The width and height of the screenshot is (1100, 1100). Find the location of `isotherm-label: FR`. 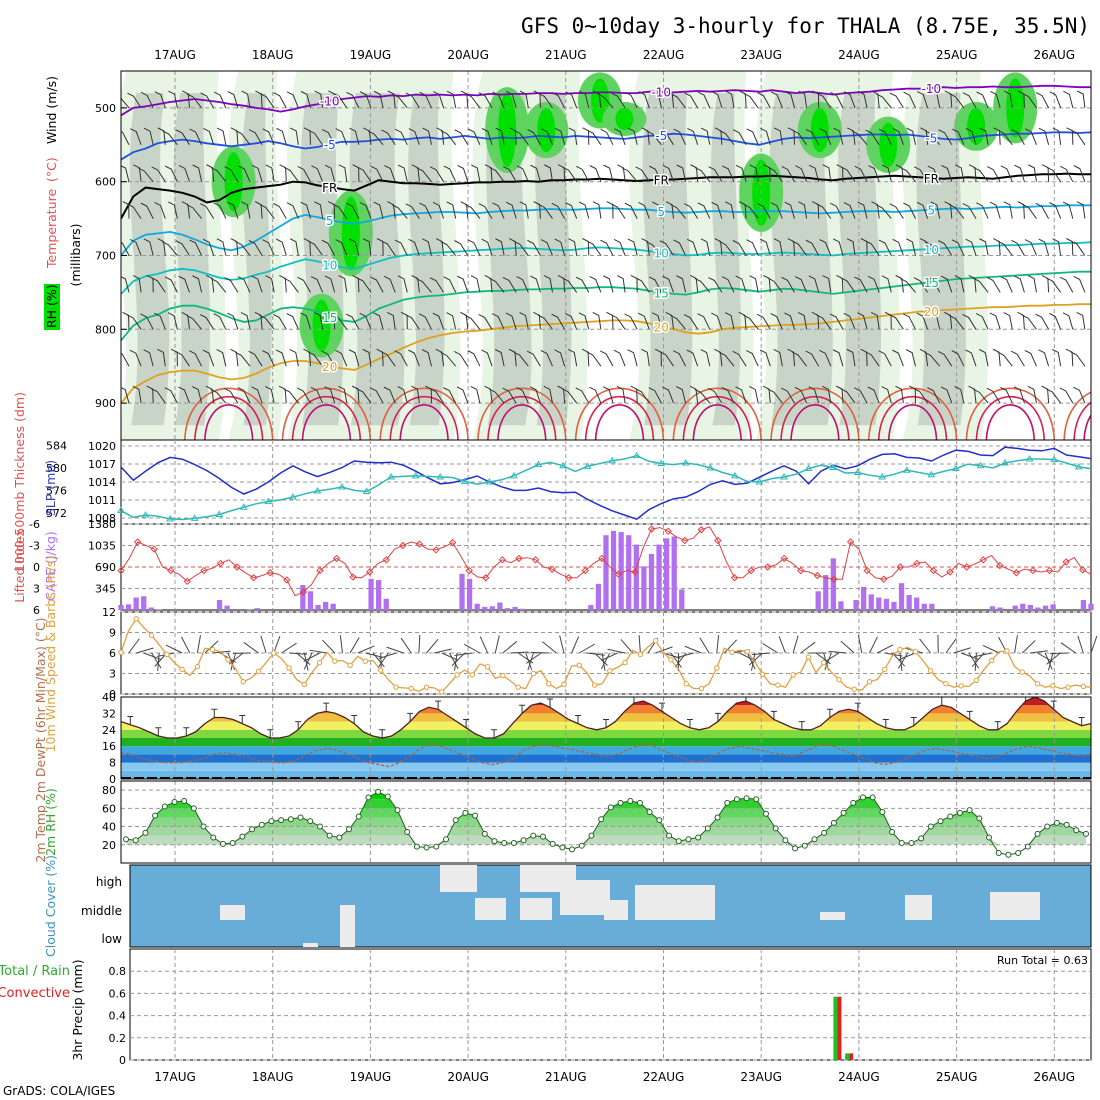

isotherm-label: FR is located at coordinates (931, 179).